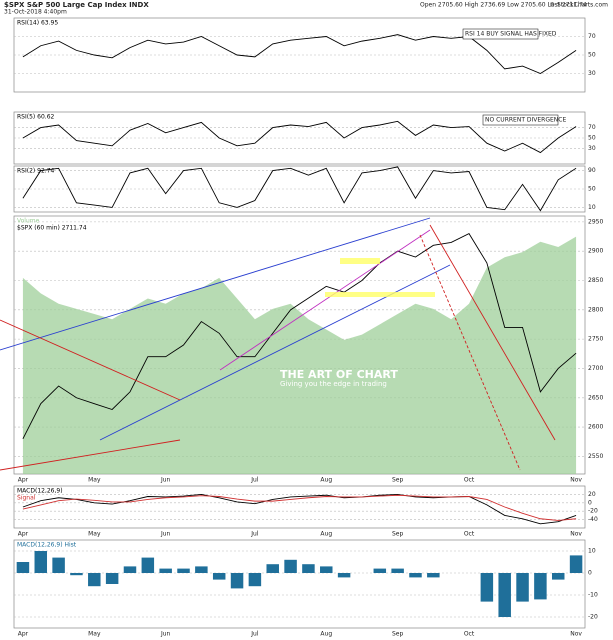  What do you see at coordinates (592, 170) in the screenshot?
I see `y-tick-label: 90` at bounding box center [592, 170].